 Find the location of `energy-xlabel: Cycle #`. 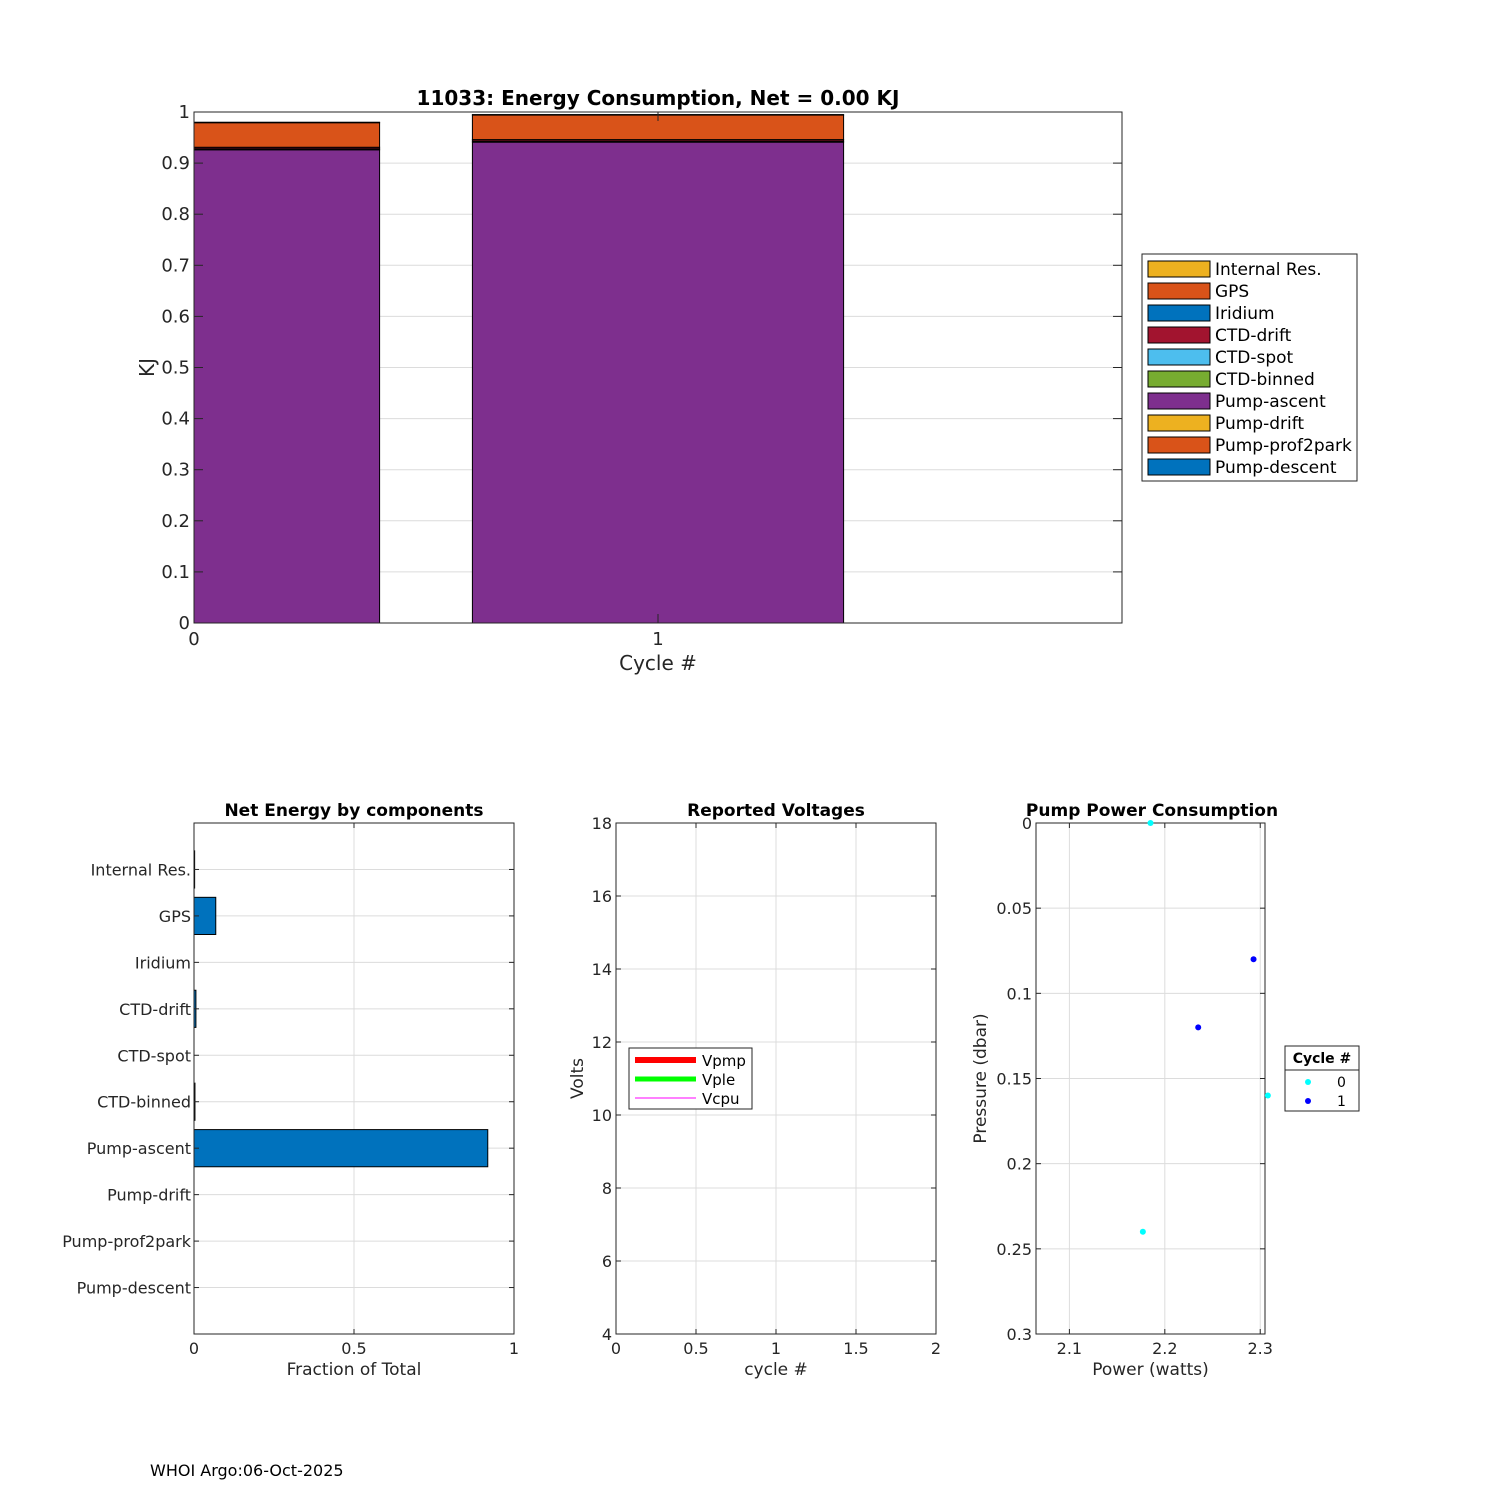

energy-xlabel: Cycle # is located at coordinates (658, 663).